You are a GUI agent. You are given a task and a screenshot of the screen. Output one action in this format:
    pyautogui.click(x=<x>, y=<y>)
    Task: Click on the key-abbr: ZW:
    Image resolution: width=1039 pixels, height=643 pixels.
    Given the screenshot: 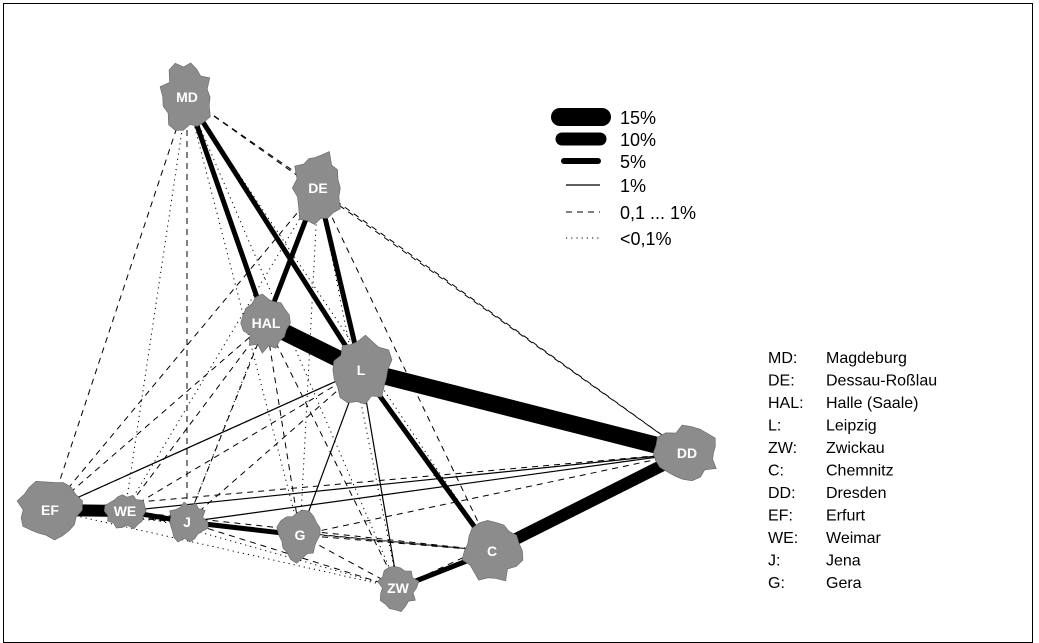 What is the action you would take?
    pyautogui.click(x=782, y=448)
    